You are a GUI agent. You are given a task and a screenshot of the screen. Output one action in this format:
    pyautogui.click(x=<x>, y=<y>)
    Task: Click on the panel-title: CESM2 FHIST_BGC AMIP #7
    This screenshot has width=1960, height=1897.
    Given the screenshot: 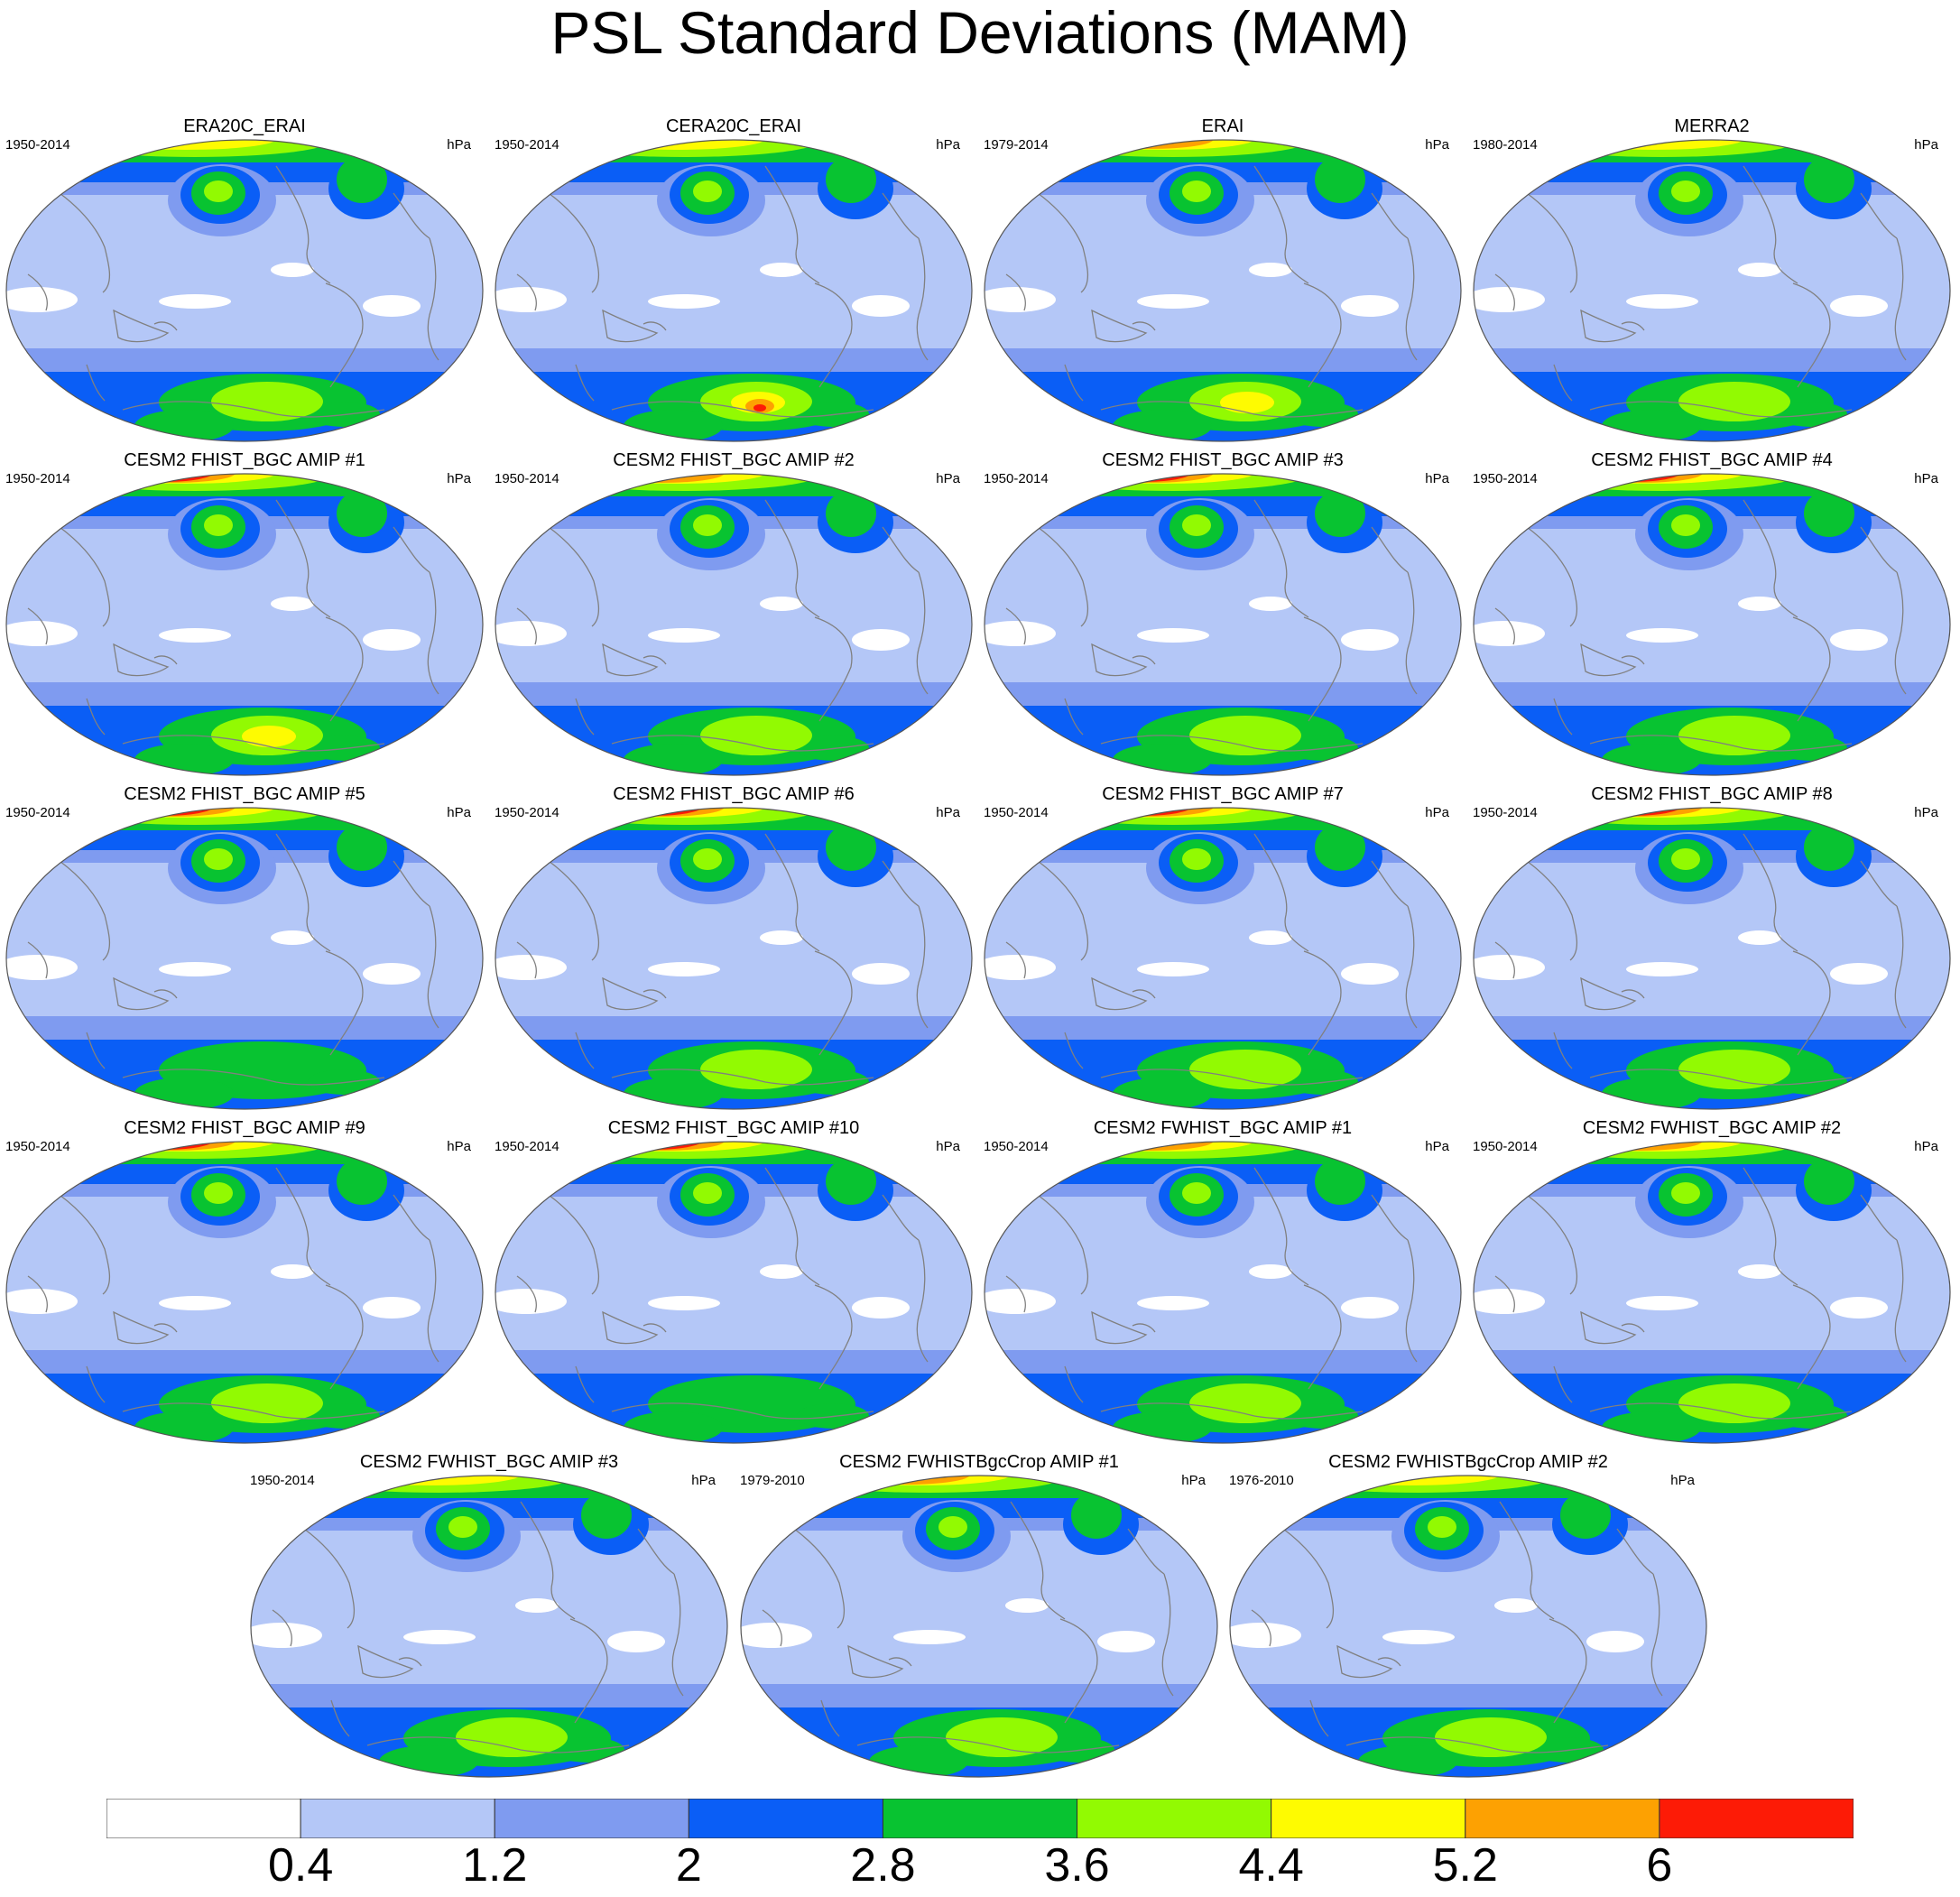 What is the action you would take?
    pyautogui.click(x=1223, y=794)
    